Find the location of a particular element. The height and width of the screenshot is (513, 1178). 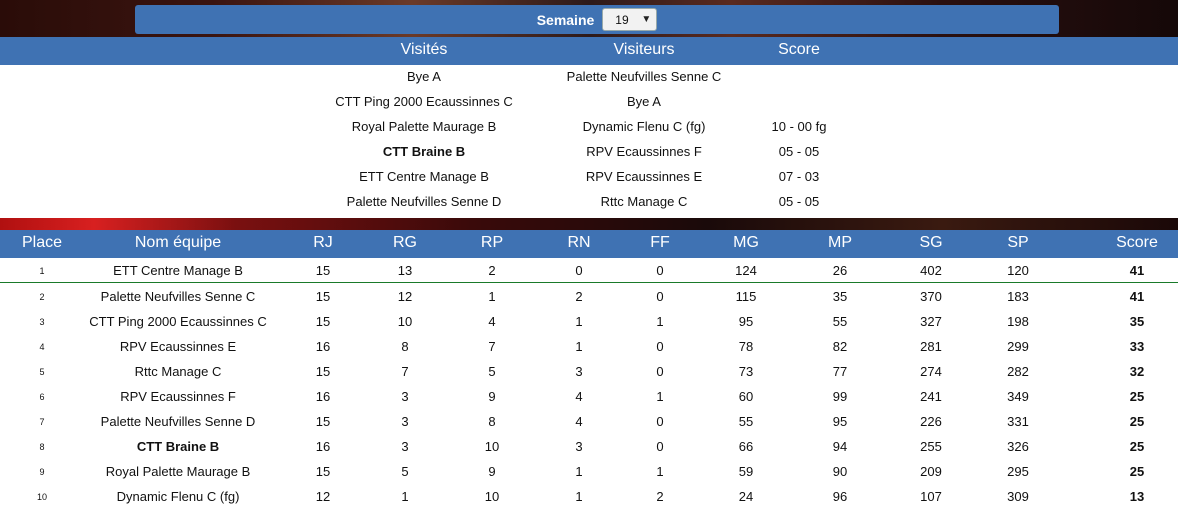

table-cell: 33 is located at coordinates (1137, 346).